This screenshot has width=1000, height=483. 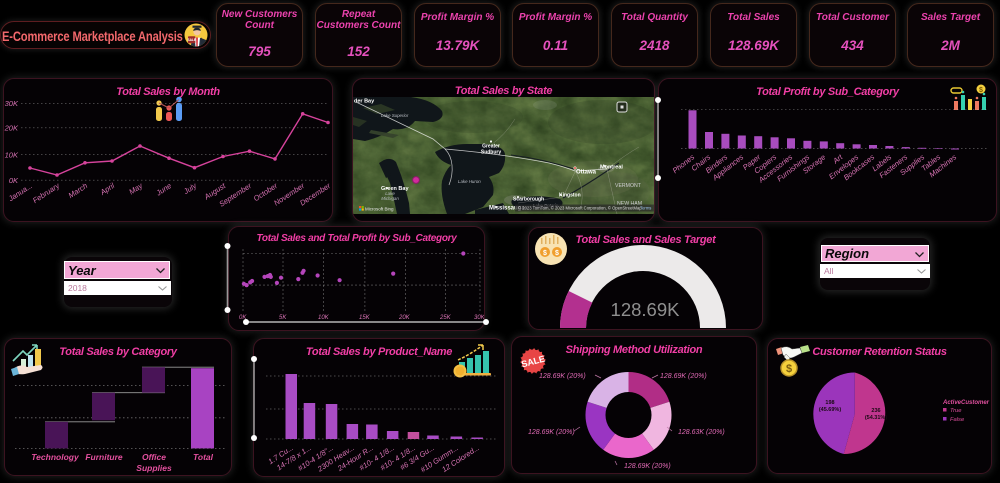 I want to click on svg-text: Ottawa, so click(x=586, y=173).